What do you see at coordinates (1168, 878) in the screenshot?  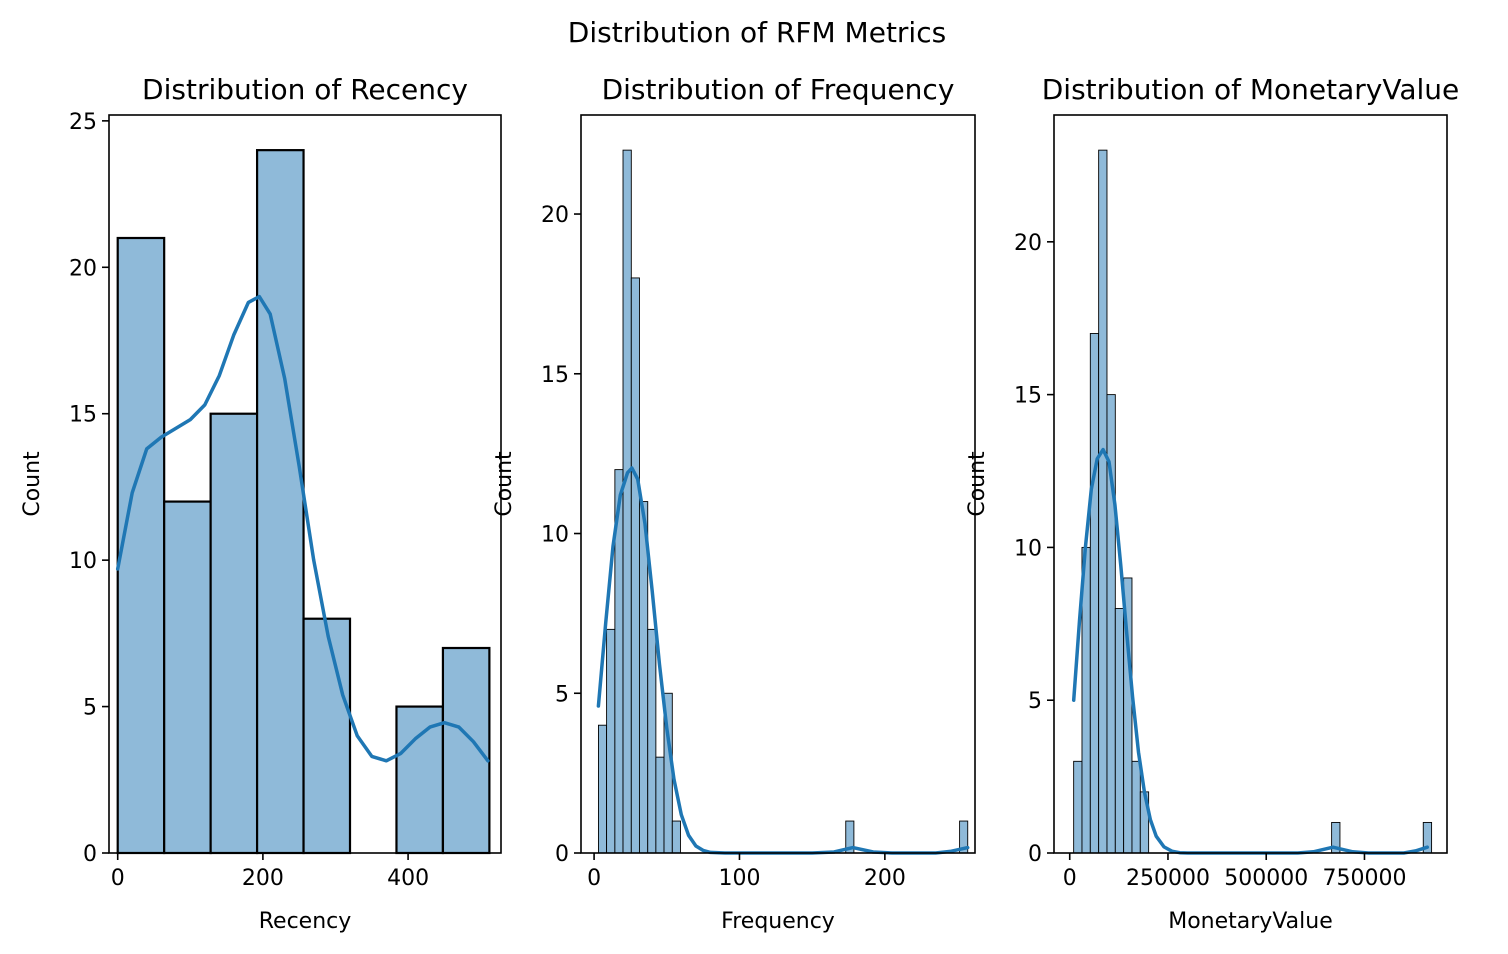 I see `x-tick-label: 250000` at bounding box center [1168, 878].